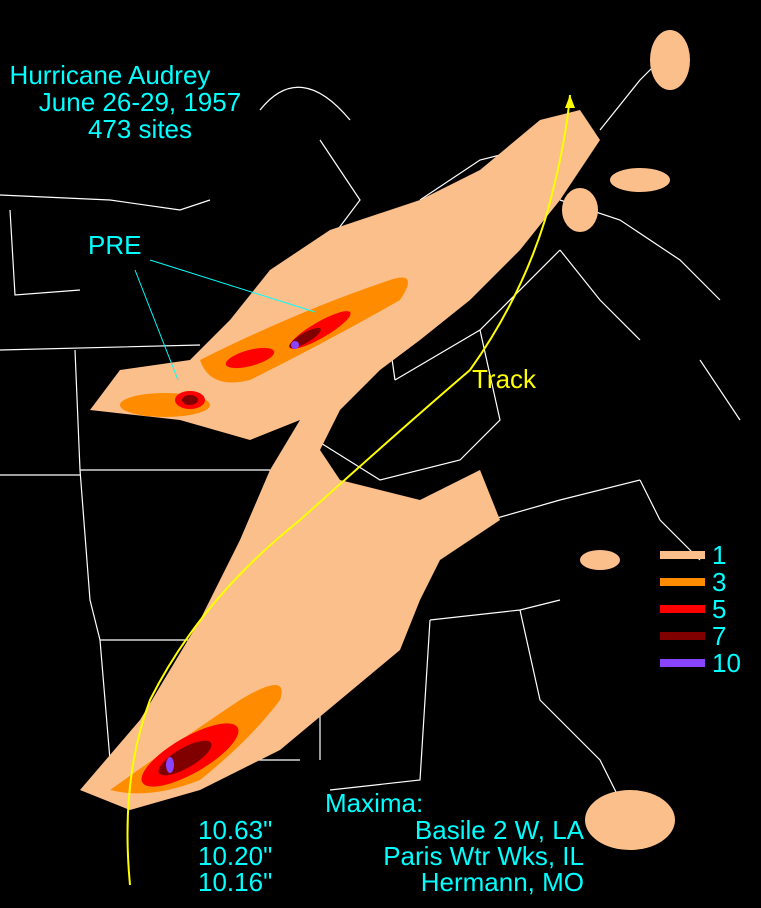 Image resolution: width=761 pixels, height=908 pixels. I want to click on maxima-site: Paris Wtr Wks, IL, so click(483, 856).